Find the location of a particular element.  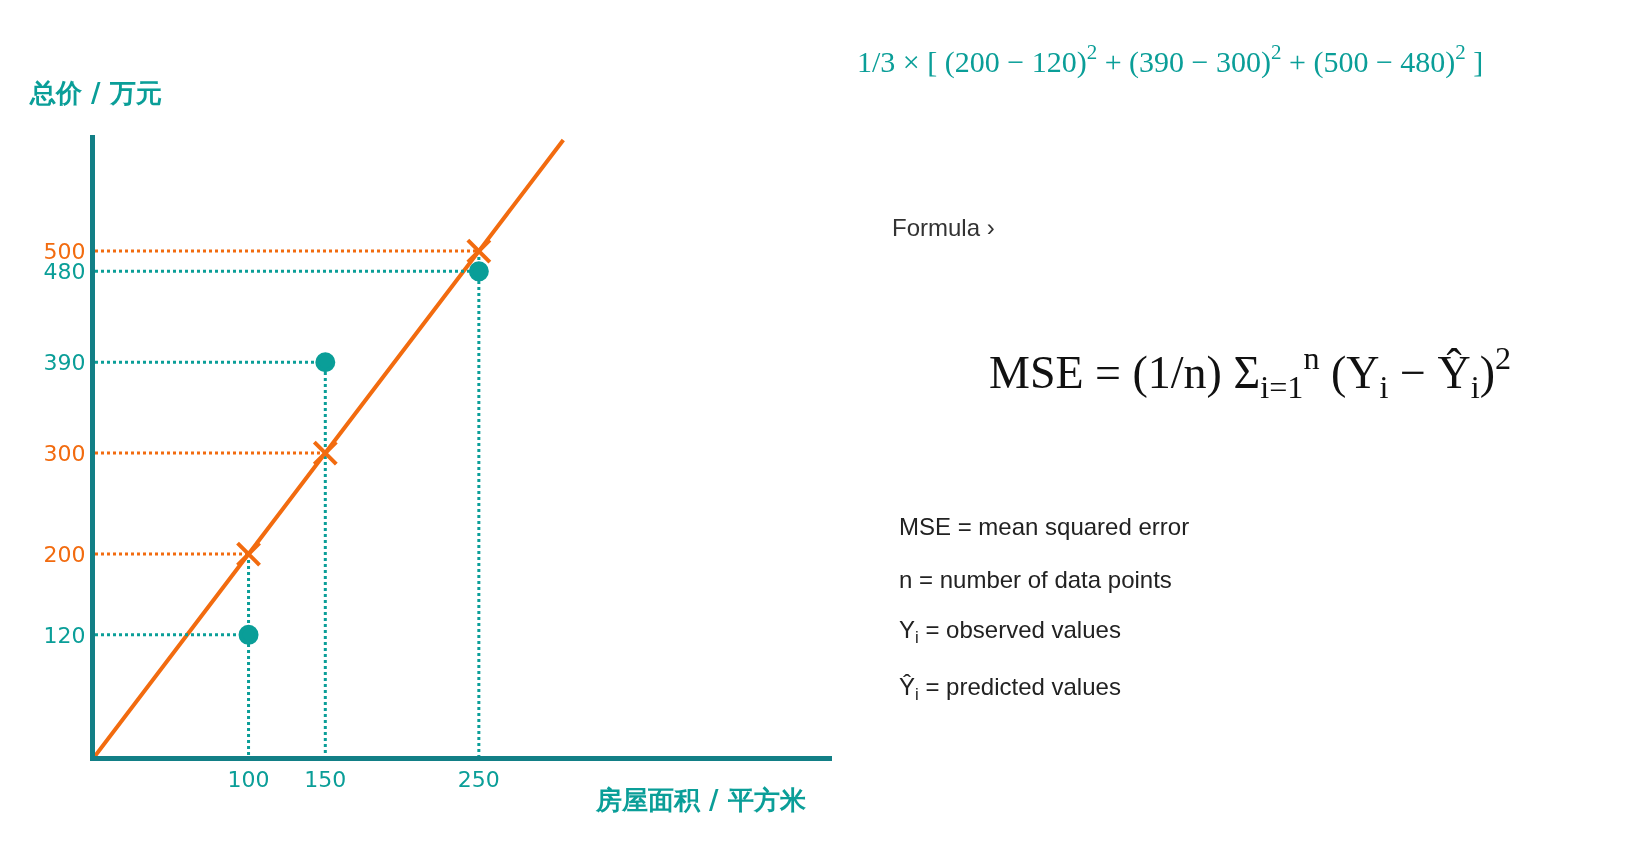

x-tick-label: 250 is located at coordinates (478, 780).